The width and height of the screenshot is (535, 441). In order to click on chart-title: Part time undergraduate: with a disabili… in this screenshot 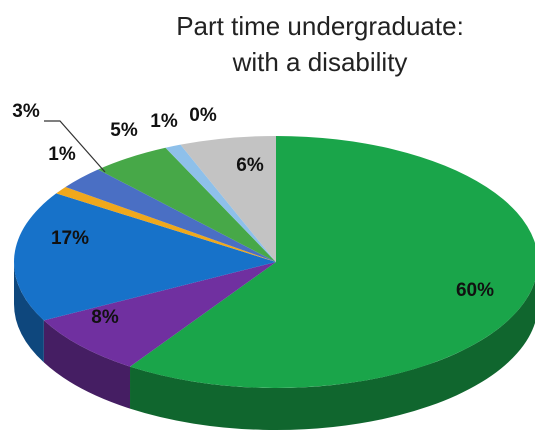, I will do `click(320, 44)`.